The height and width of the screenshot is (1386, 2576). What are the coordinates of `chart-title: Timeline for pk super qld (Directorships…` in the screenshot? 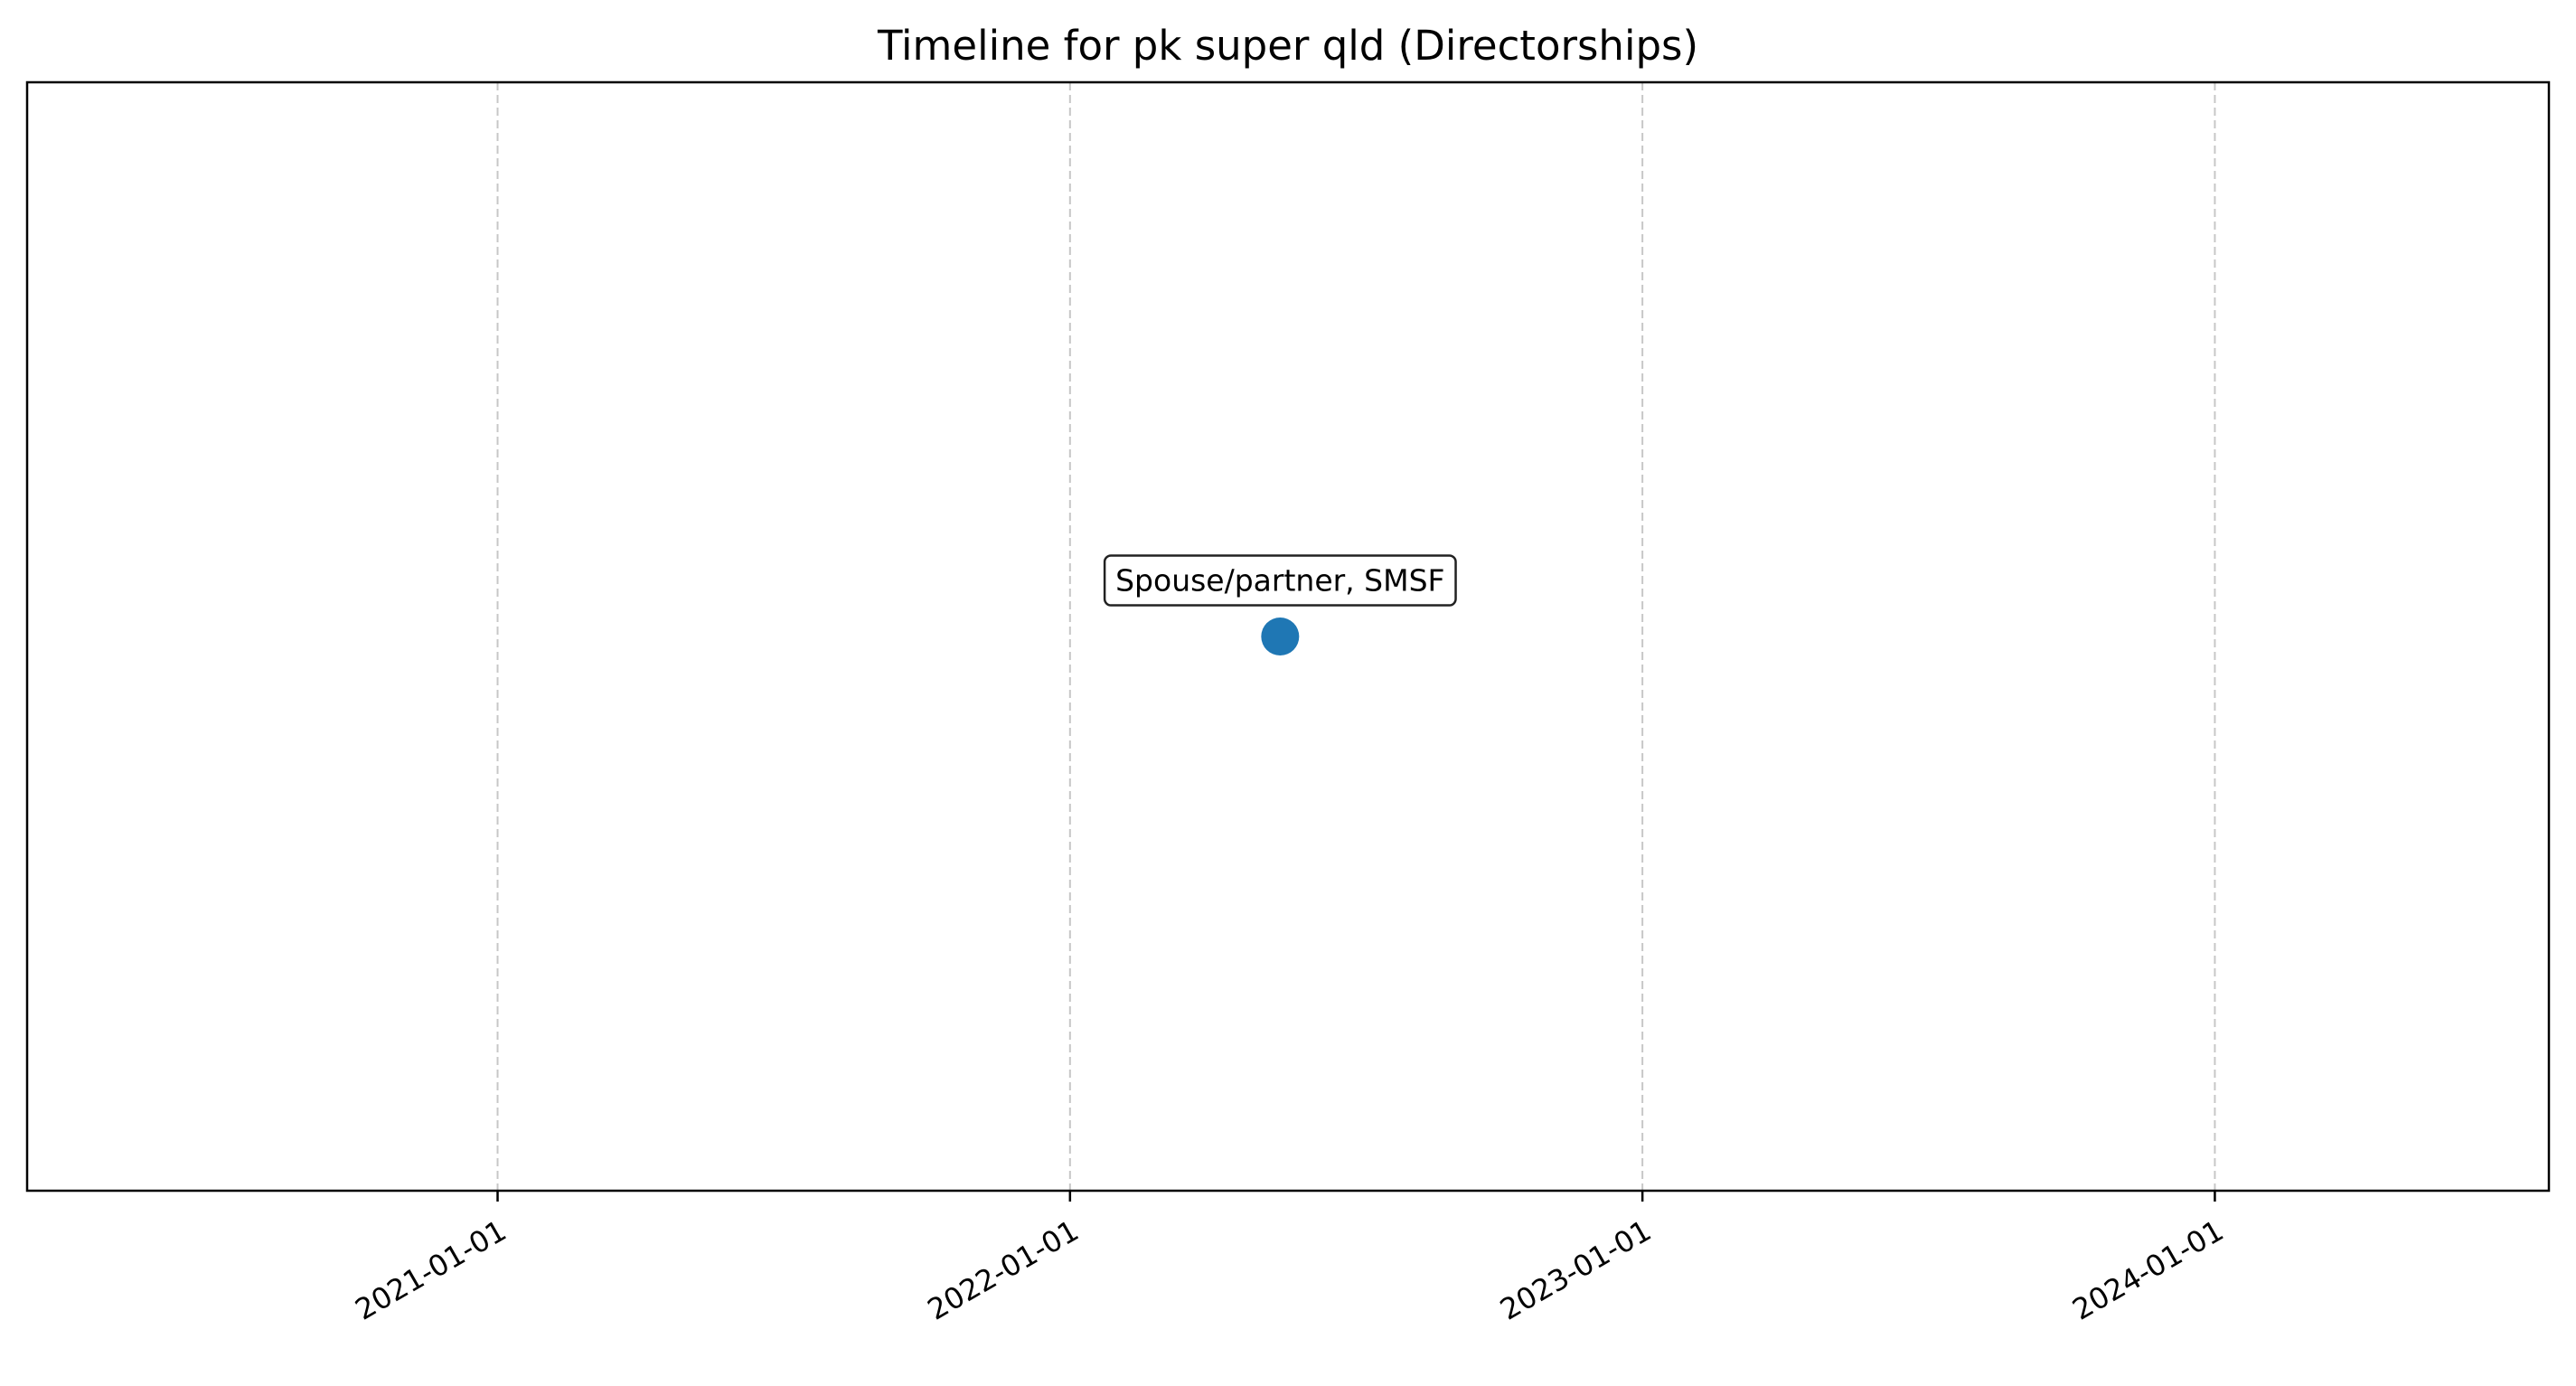 It's located at (1287, 46).